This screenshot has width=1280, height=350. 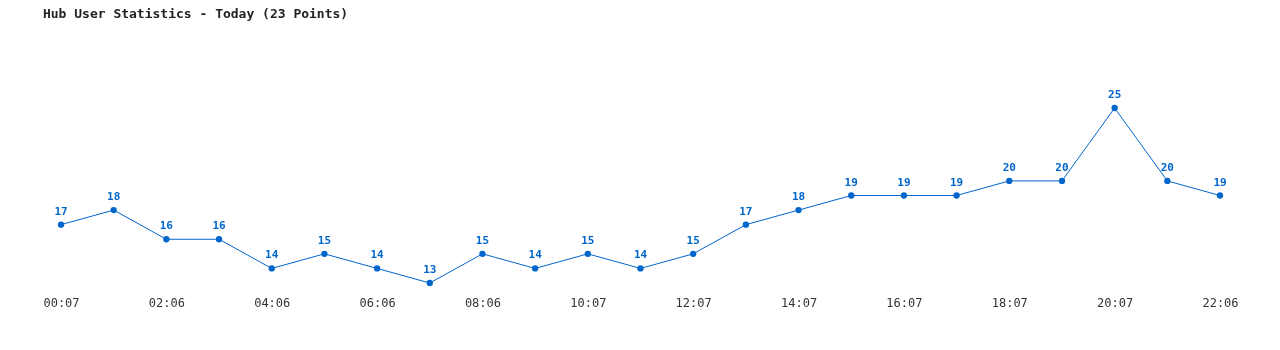 What do you see at coordinates (377, 302) in the screenshot?
I see `x-tick-label: 06:06` at bounding box center [377, 302].